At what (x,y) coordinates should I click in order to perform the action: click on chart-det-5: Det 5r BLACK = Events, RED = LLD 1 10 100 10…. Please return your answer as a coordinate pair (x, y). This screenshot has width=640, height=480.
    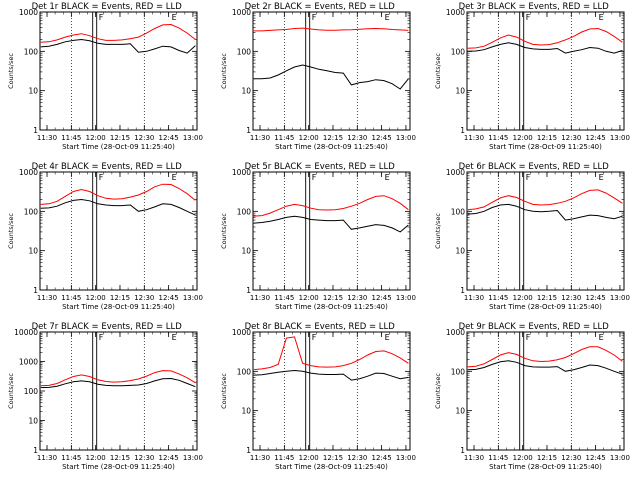
    Looking at the image, I should click on (318, 236).